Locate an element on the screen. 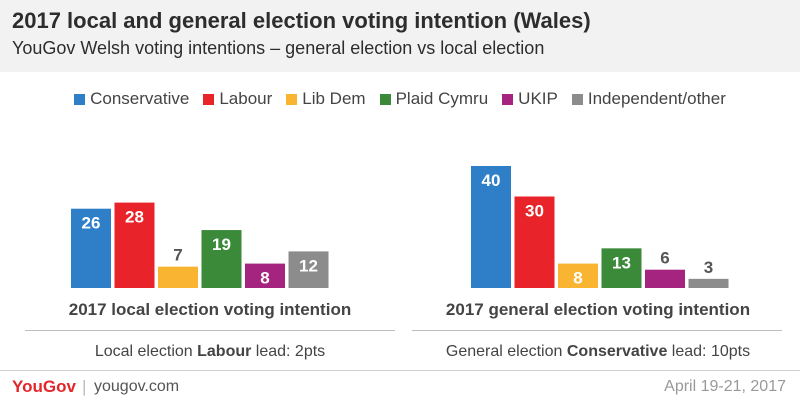 Image resolution: width=800 pixels, height=400 pixels. legend-swatch-ukip is located at coordinates (508, 99).